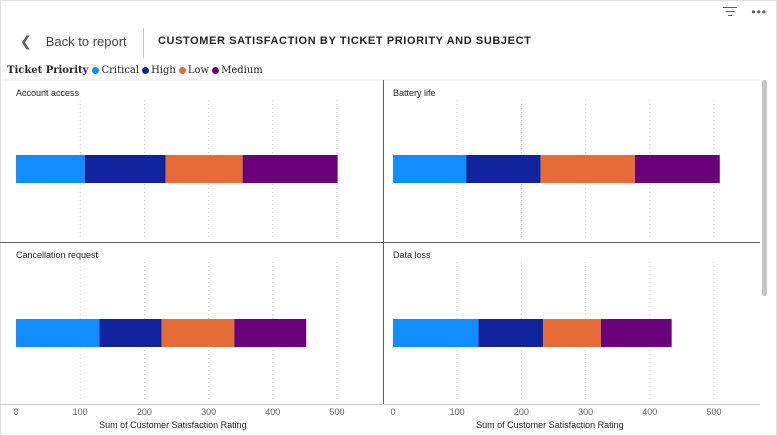 The height and width of the screenshot is (436, 777). What do you see at coordinates (208, 412) in the screenshot?
I see `x-tick-label-0-300: 300` at bounding box center [208, 412].